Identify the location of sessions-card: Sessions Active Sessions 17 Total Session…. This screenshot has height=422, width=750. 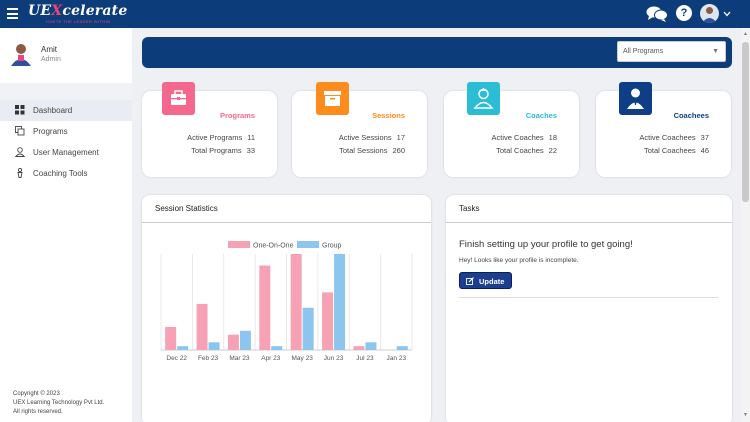
(359, 129).